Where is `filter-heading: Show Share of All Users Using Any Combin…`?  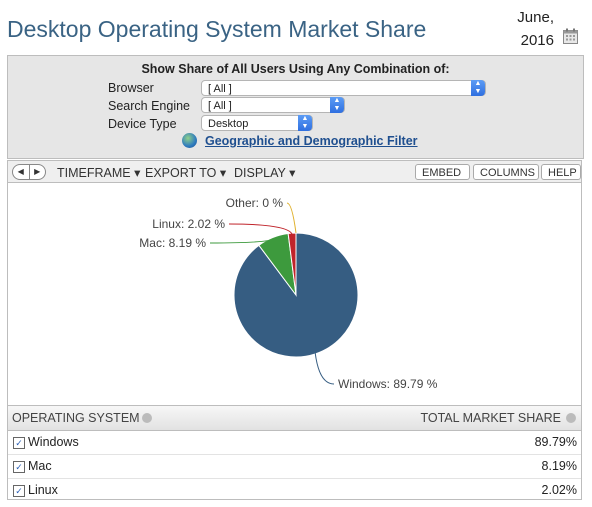
filter-heading: Show Share of All Users Using Any Combin… is located at coordinates (295, 69).